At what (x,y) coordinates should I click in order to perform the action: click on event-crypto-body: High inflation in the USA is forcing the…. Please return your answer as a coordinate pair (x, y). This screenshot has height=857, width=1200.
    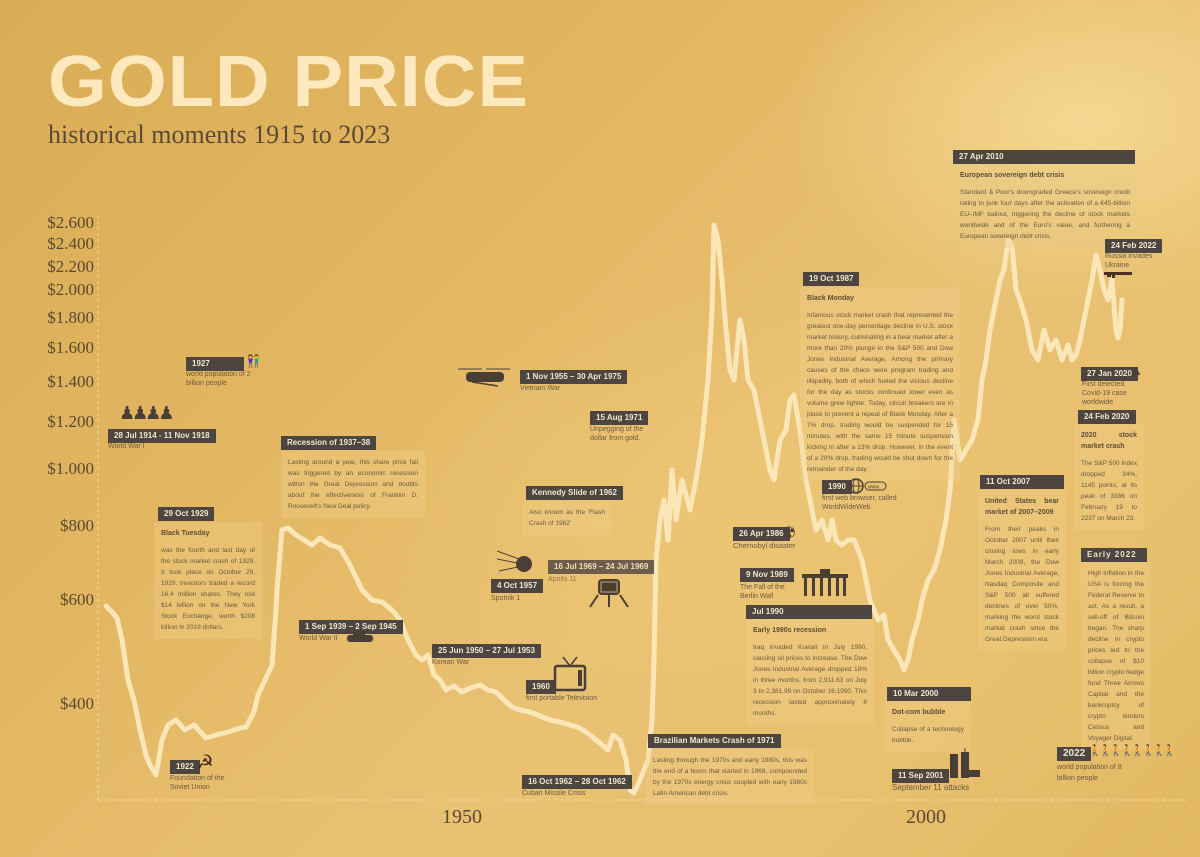
    Looking at the image, I should click on (1116, 656).